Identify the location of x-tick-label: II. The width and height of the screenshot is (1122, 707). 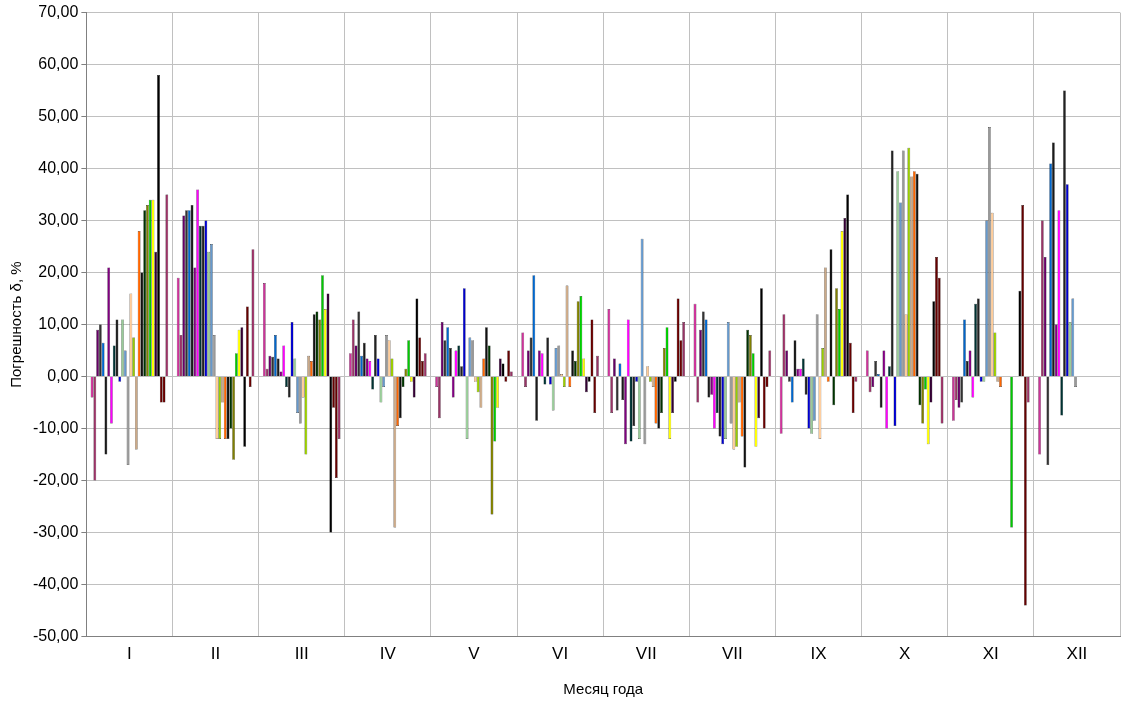
(215, 654).